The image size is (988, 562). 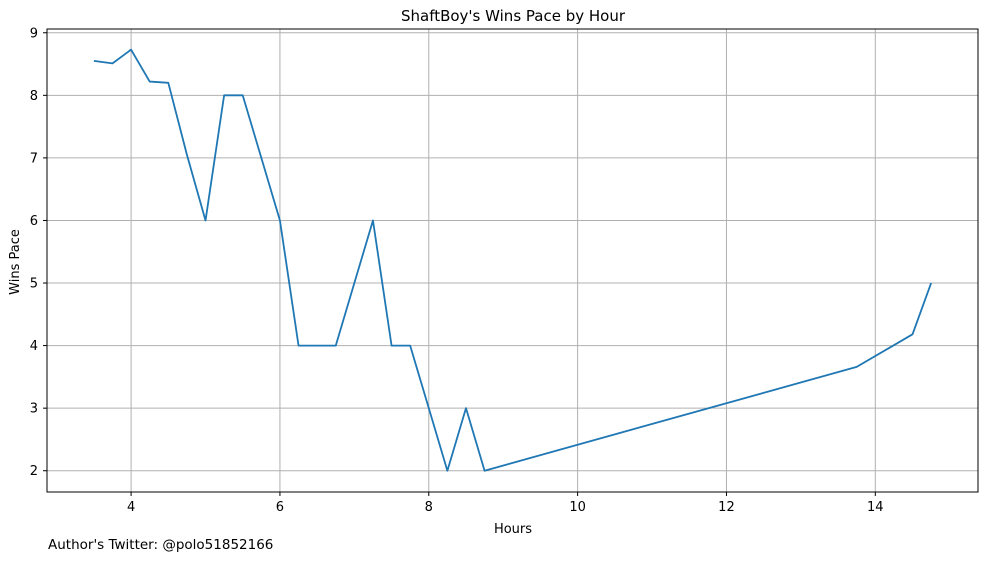 I want to click on y-tick-label: 5, so click(x=34, y=284).